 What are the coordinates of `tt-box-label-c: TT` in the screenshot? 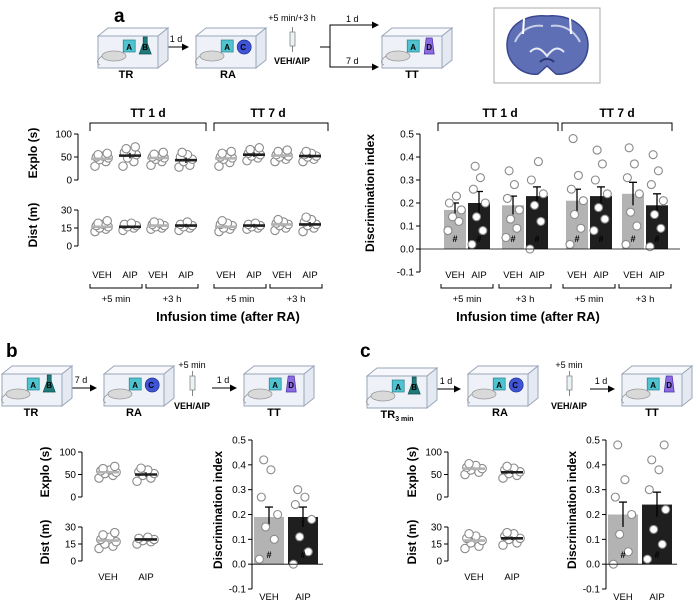 It's located at (652, 413).